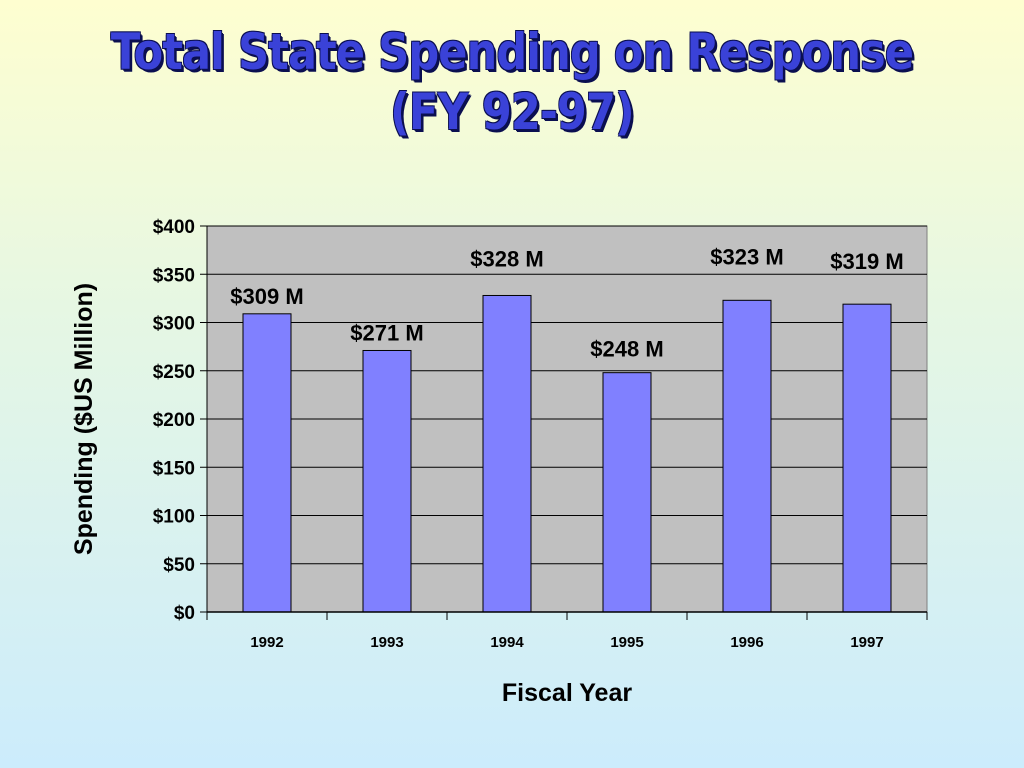 The width and height of the screenshot is (1024, 768). Describe the element at coordinates (567, 631) in the screenshot. I see `x-axis: 1992 1993 1994 1995 1996 1997` at that location.